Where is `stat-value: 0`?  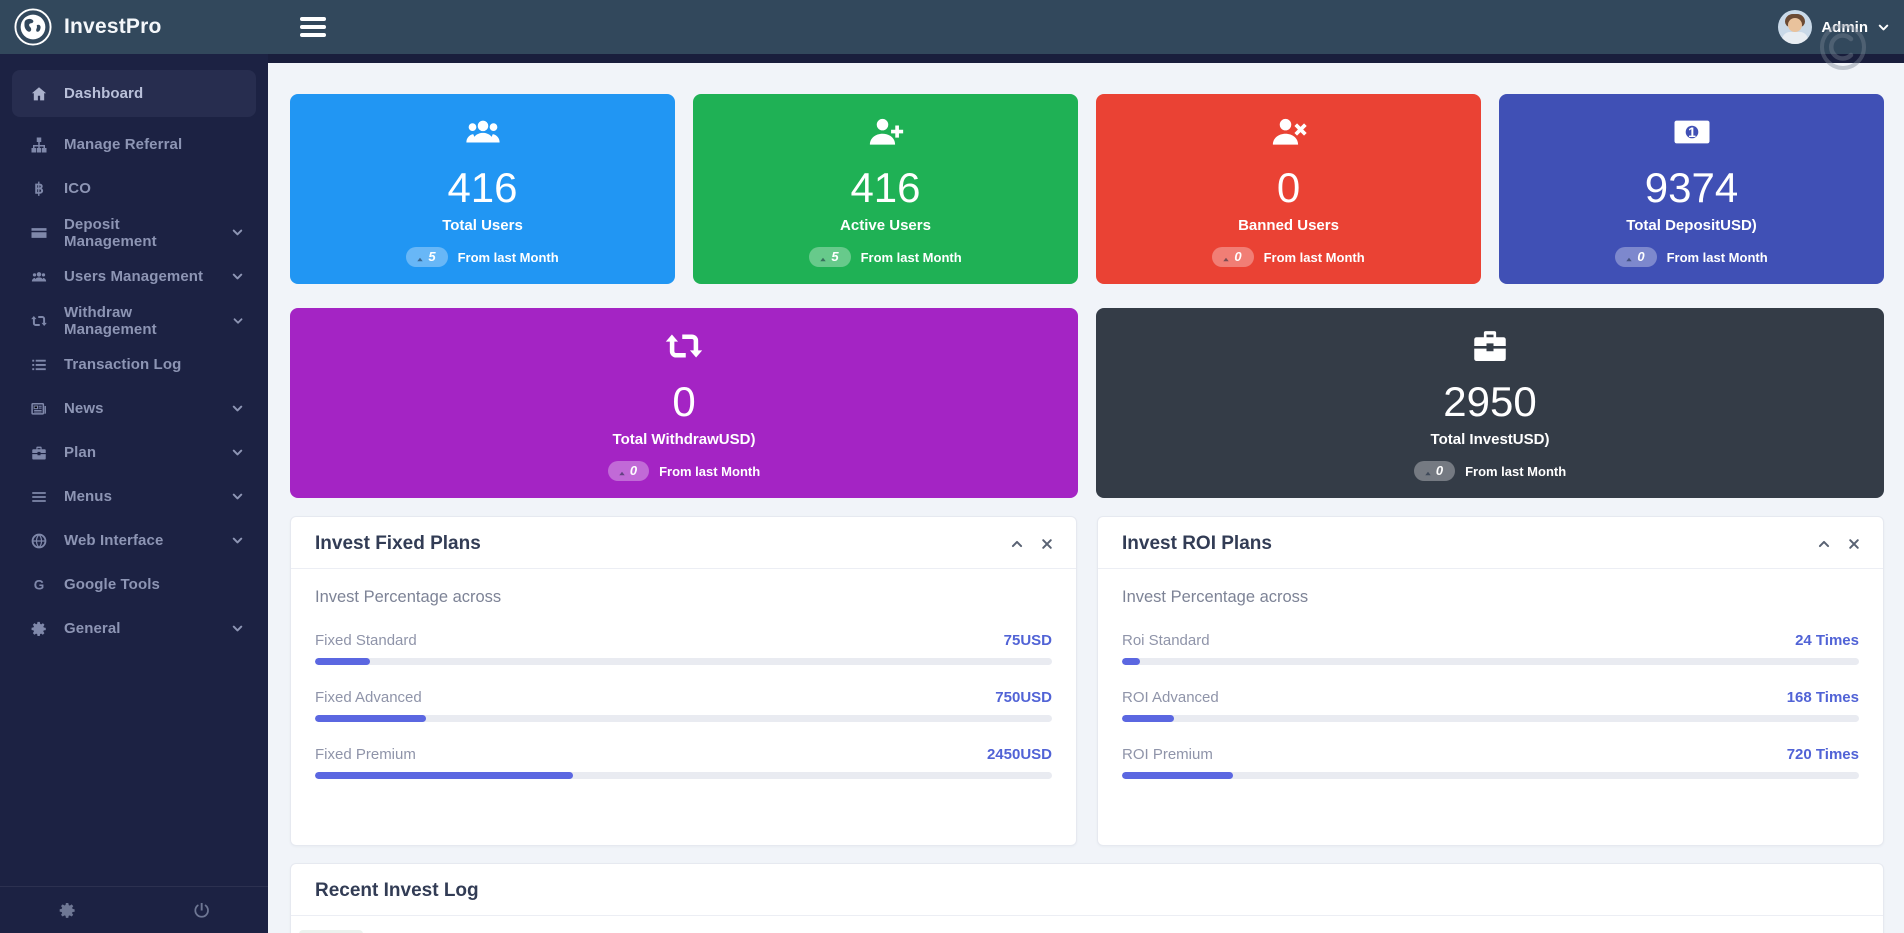 stat-value: 0 is located at coordinates (1288, 187).